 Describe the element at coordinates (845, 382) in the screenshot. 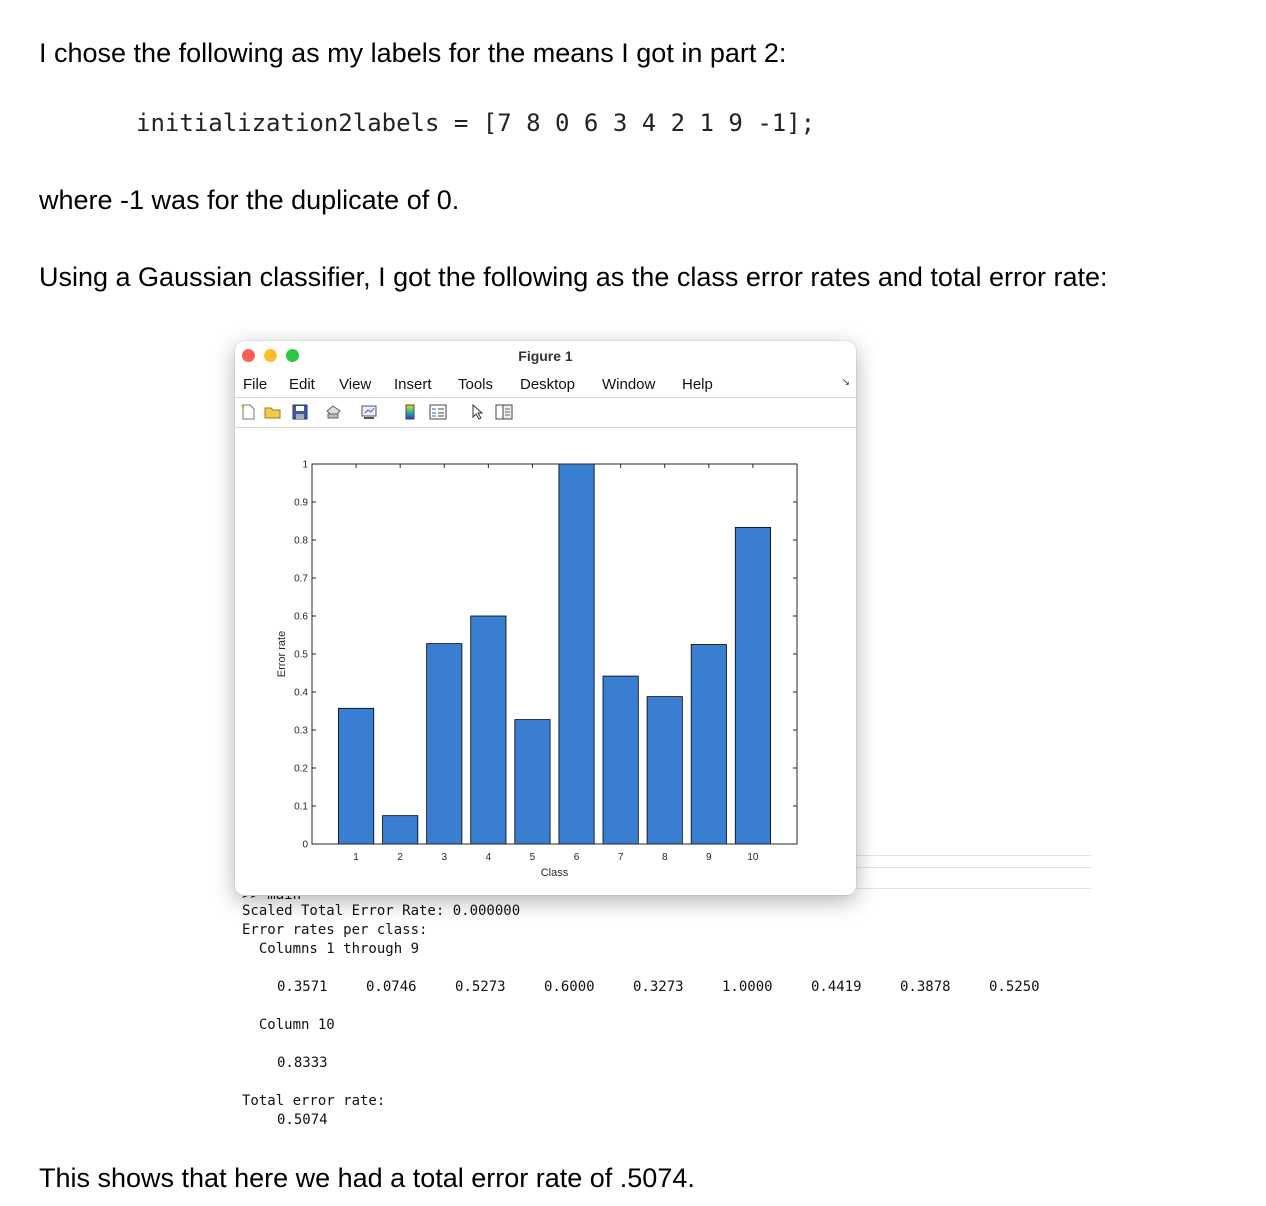

I see `toolbar-toggle-arrow-icon: ↘` at that location.